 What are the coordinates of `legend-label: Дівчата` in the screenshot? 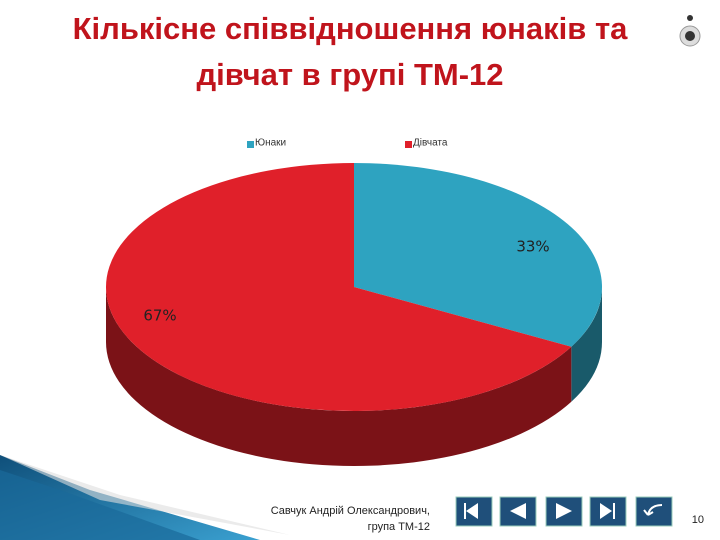 It's located at (430, 143).